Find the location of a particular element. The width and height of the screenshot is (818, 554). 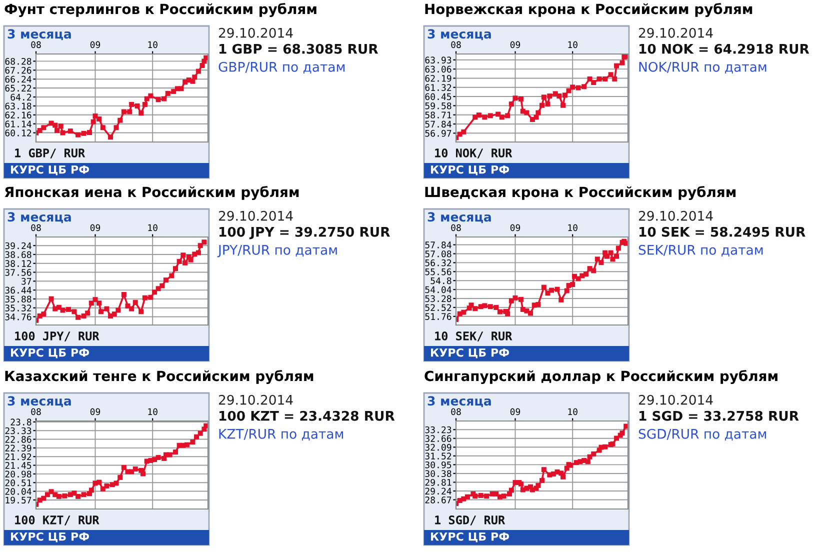

y-tick-label: 63.06 is located at coordinates (438, 69).